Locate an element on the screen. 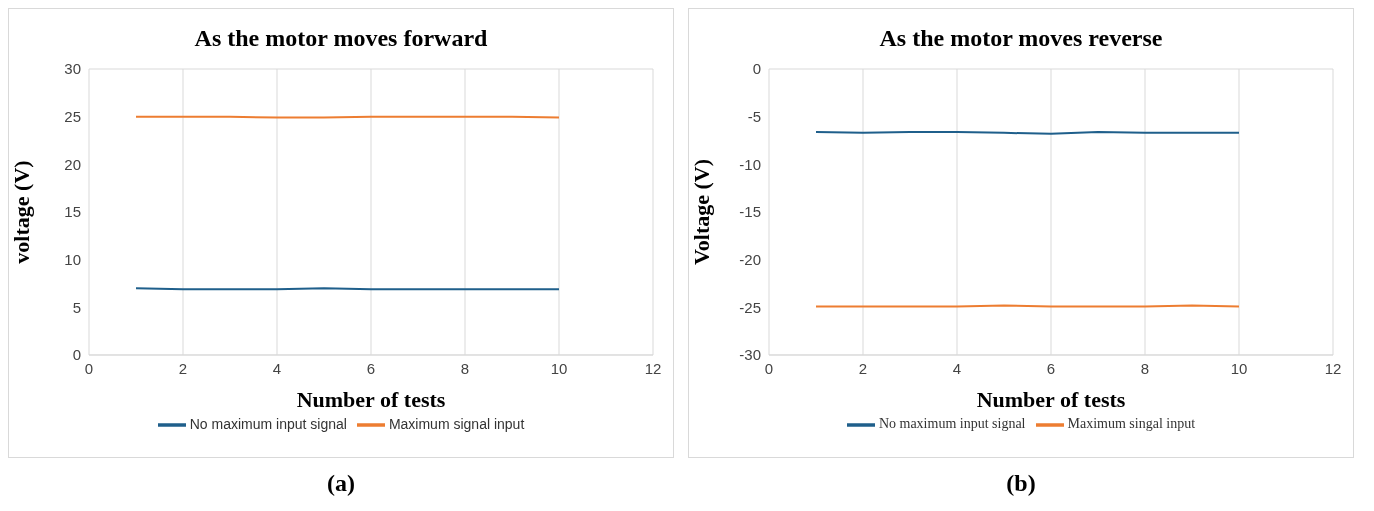 This screenshot has height=511, width=1374. y-tick-label: 25 is located at coordinates (72, 116).